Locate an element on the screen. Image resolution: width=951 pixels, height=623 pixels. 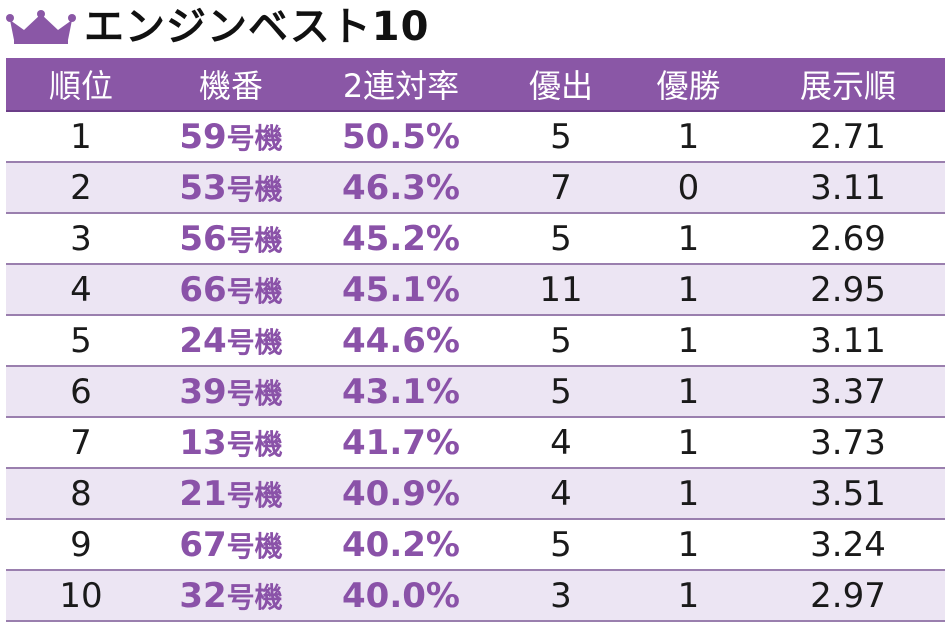
machine-number: 21 is located at coordinates (203, 493).